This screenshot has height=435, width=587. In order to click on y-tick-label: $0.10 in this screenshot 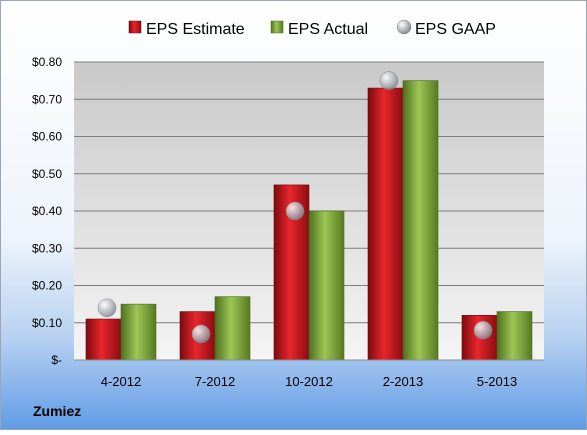, I will do `click(47, 323)`.